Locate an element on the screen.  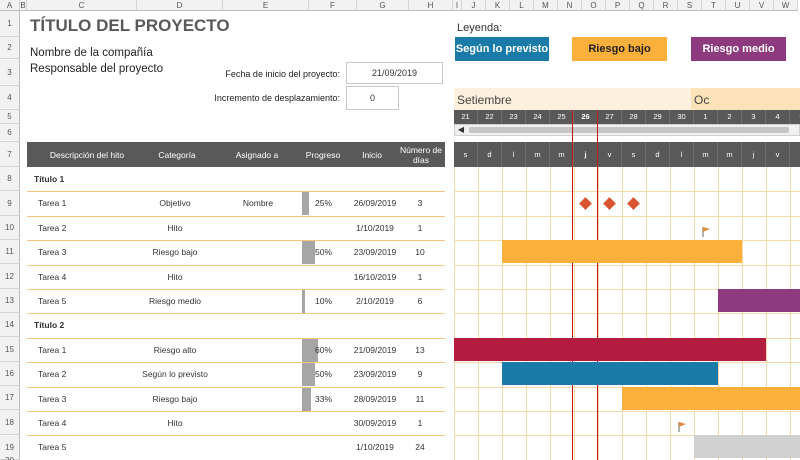
task-category: Riesgo medio is located at coordinates (175, 301).